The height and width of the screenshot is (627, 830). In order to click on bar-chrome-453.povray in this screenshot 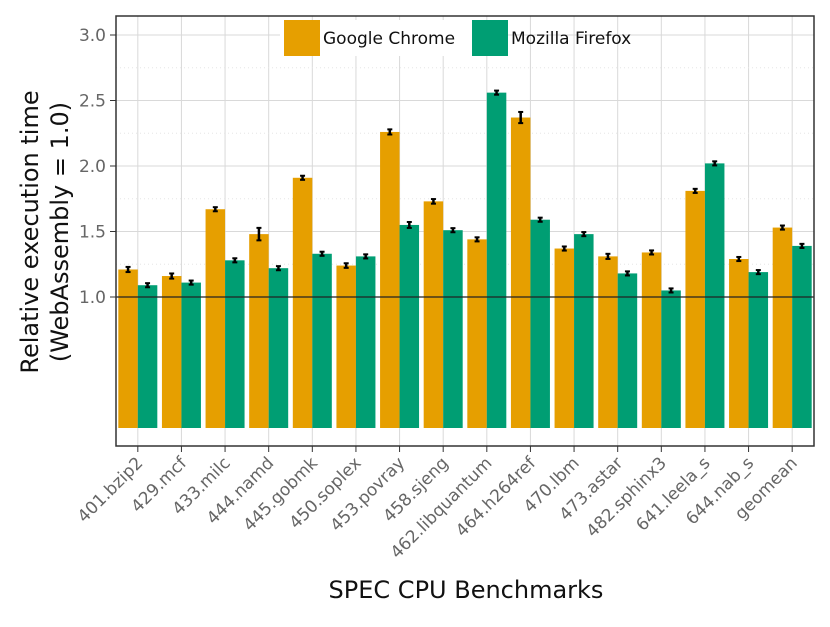, I will do `click(390, 279)`.